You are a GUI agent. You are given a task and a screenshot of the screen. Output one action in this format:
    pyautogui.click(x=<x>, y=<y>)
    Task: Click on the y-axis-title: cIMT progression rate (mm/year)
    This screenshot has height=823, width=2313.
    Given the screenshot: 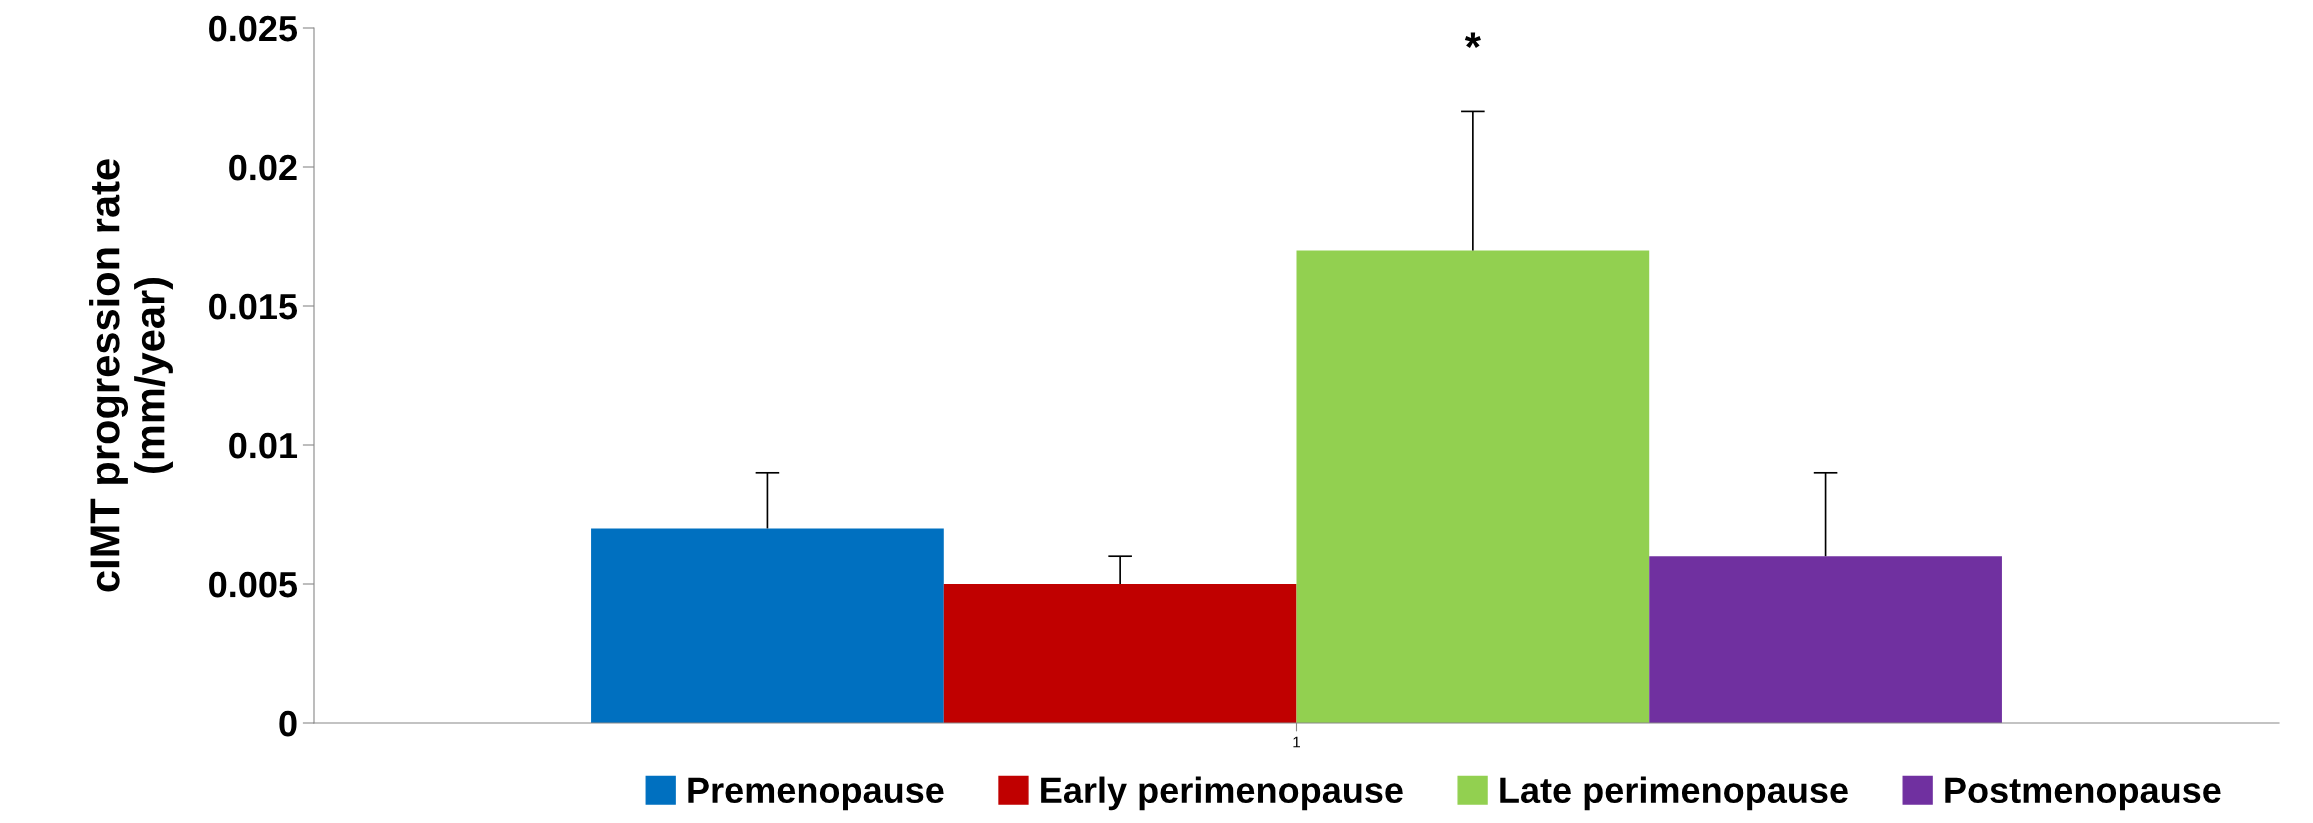 What is the action you would take?
    pyautogui.click(x=131, y=375)
    